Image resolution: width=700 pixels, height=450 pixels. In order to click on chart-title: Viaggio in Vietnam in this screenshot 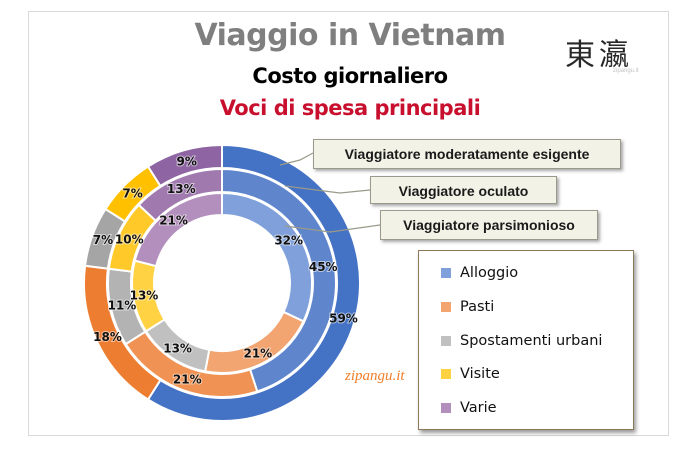, I will do `click(350, 35)`.